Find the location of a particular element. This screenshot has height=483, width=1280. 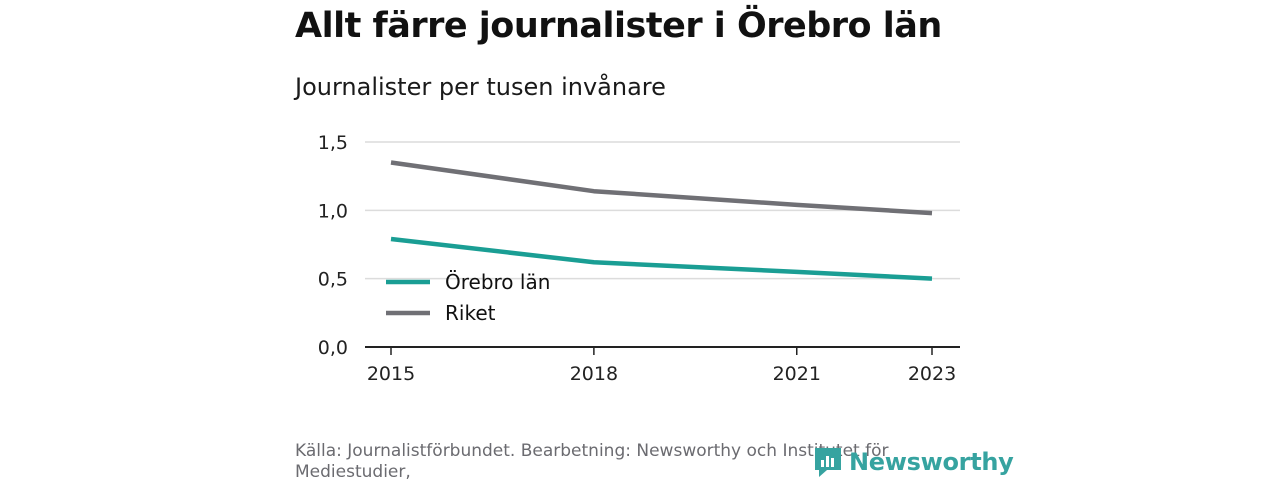

legend-label: Örebro län is located at coordinates (497, 282).